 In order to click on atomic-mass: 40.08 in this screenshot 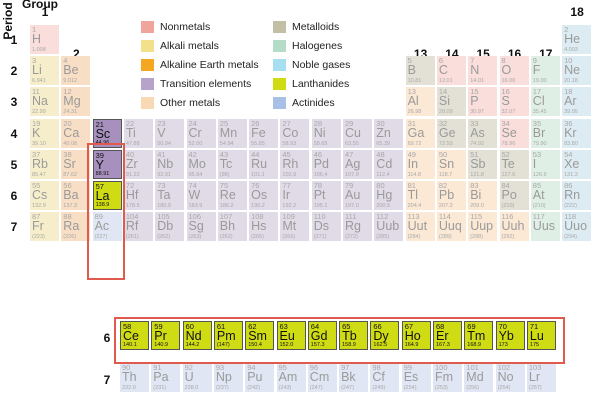, I will do `click(70, 143)`.